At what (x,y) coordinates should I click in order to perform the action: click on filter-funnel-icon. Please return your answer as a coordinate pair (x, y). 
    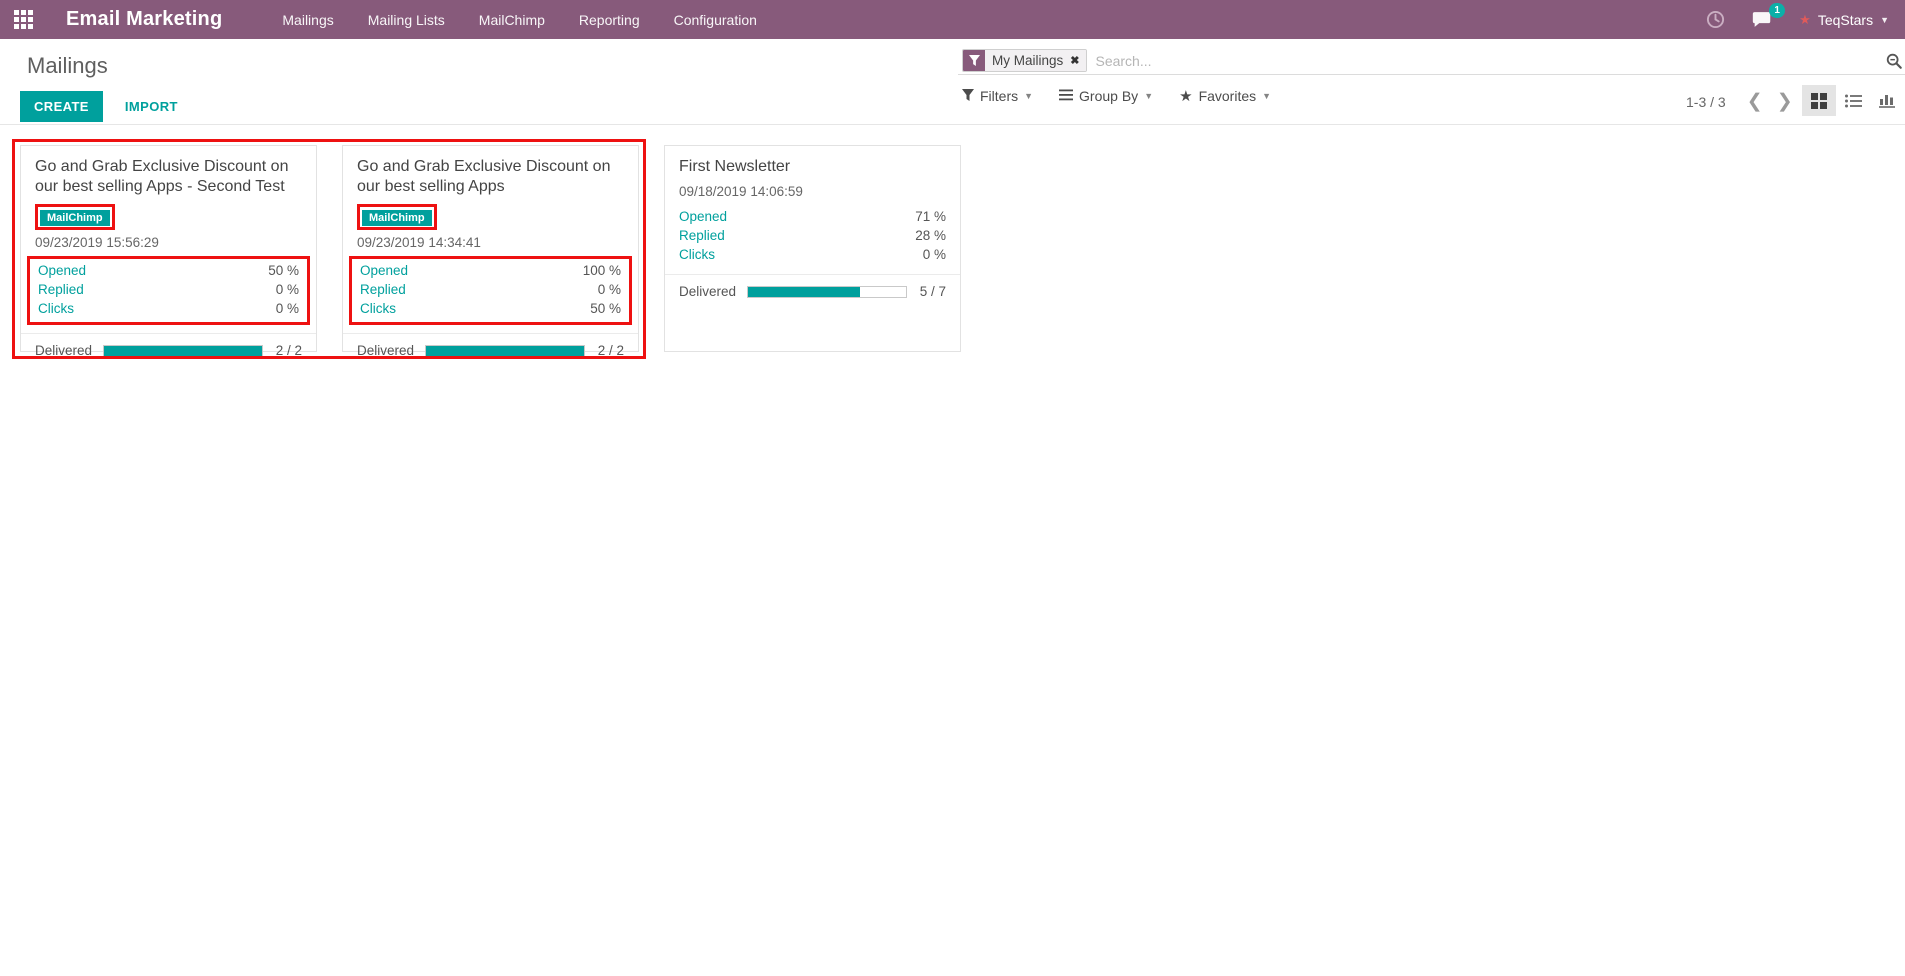
    Looking at the image, I should click on (968, 96).